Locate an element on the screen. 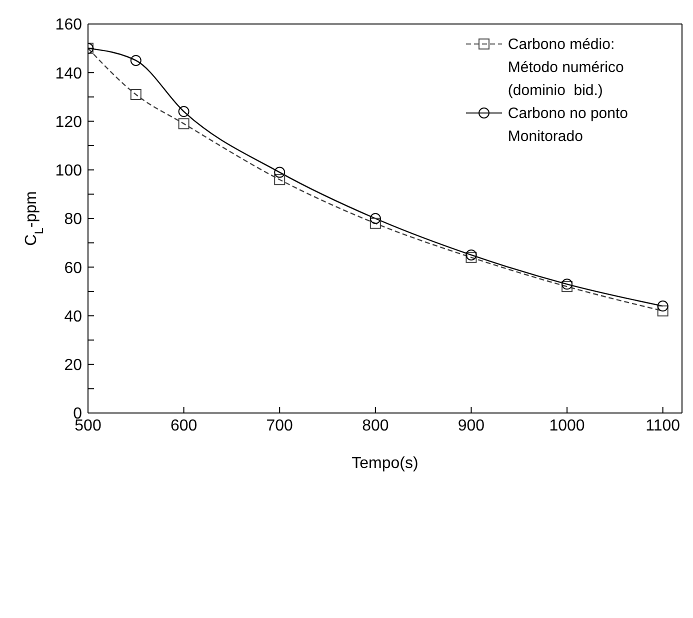 Image resolution: width=693 pixels, height=618 pixels. x-tick-label: 1100 is located at coordinates (663, 425).